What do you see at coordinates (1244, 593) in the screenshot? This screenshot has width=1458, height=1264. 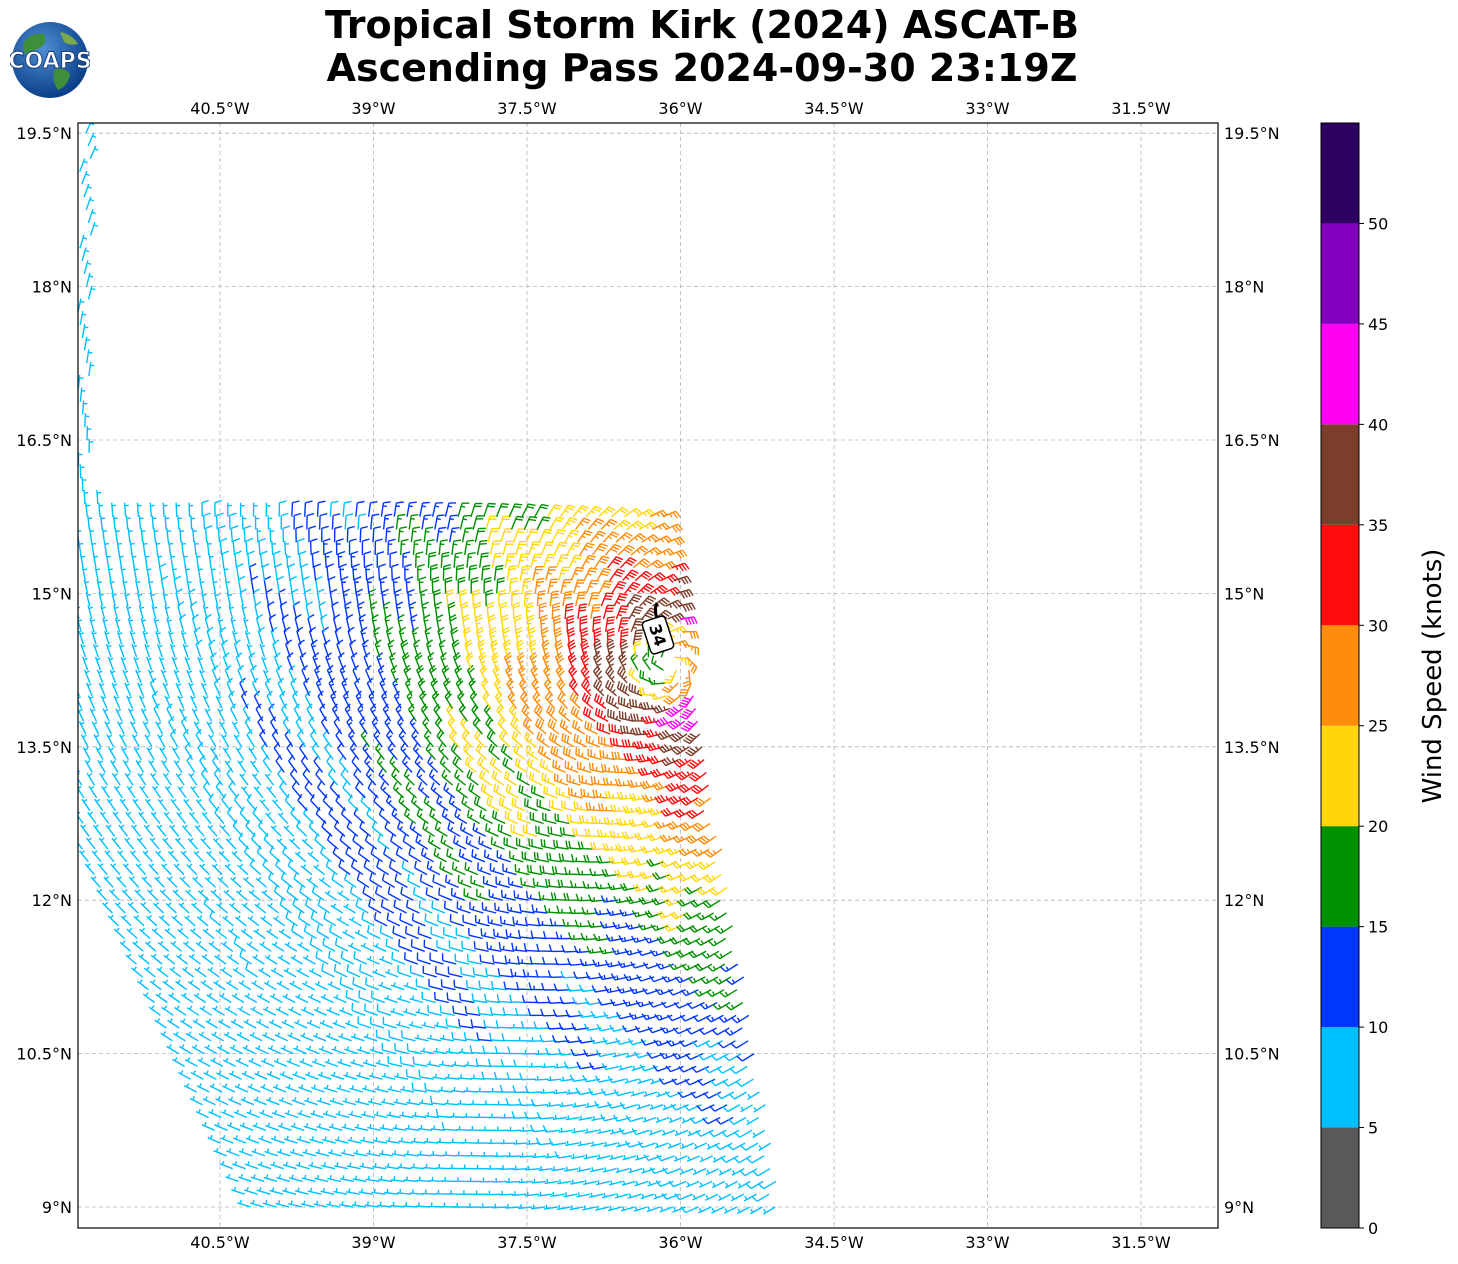 I see `lat-tick-label-right: 15°N` at bounding box center [1244, 593].